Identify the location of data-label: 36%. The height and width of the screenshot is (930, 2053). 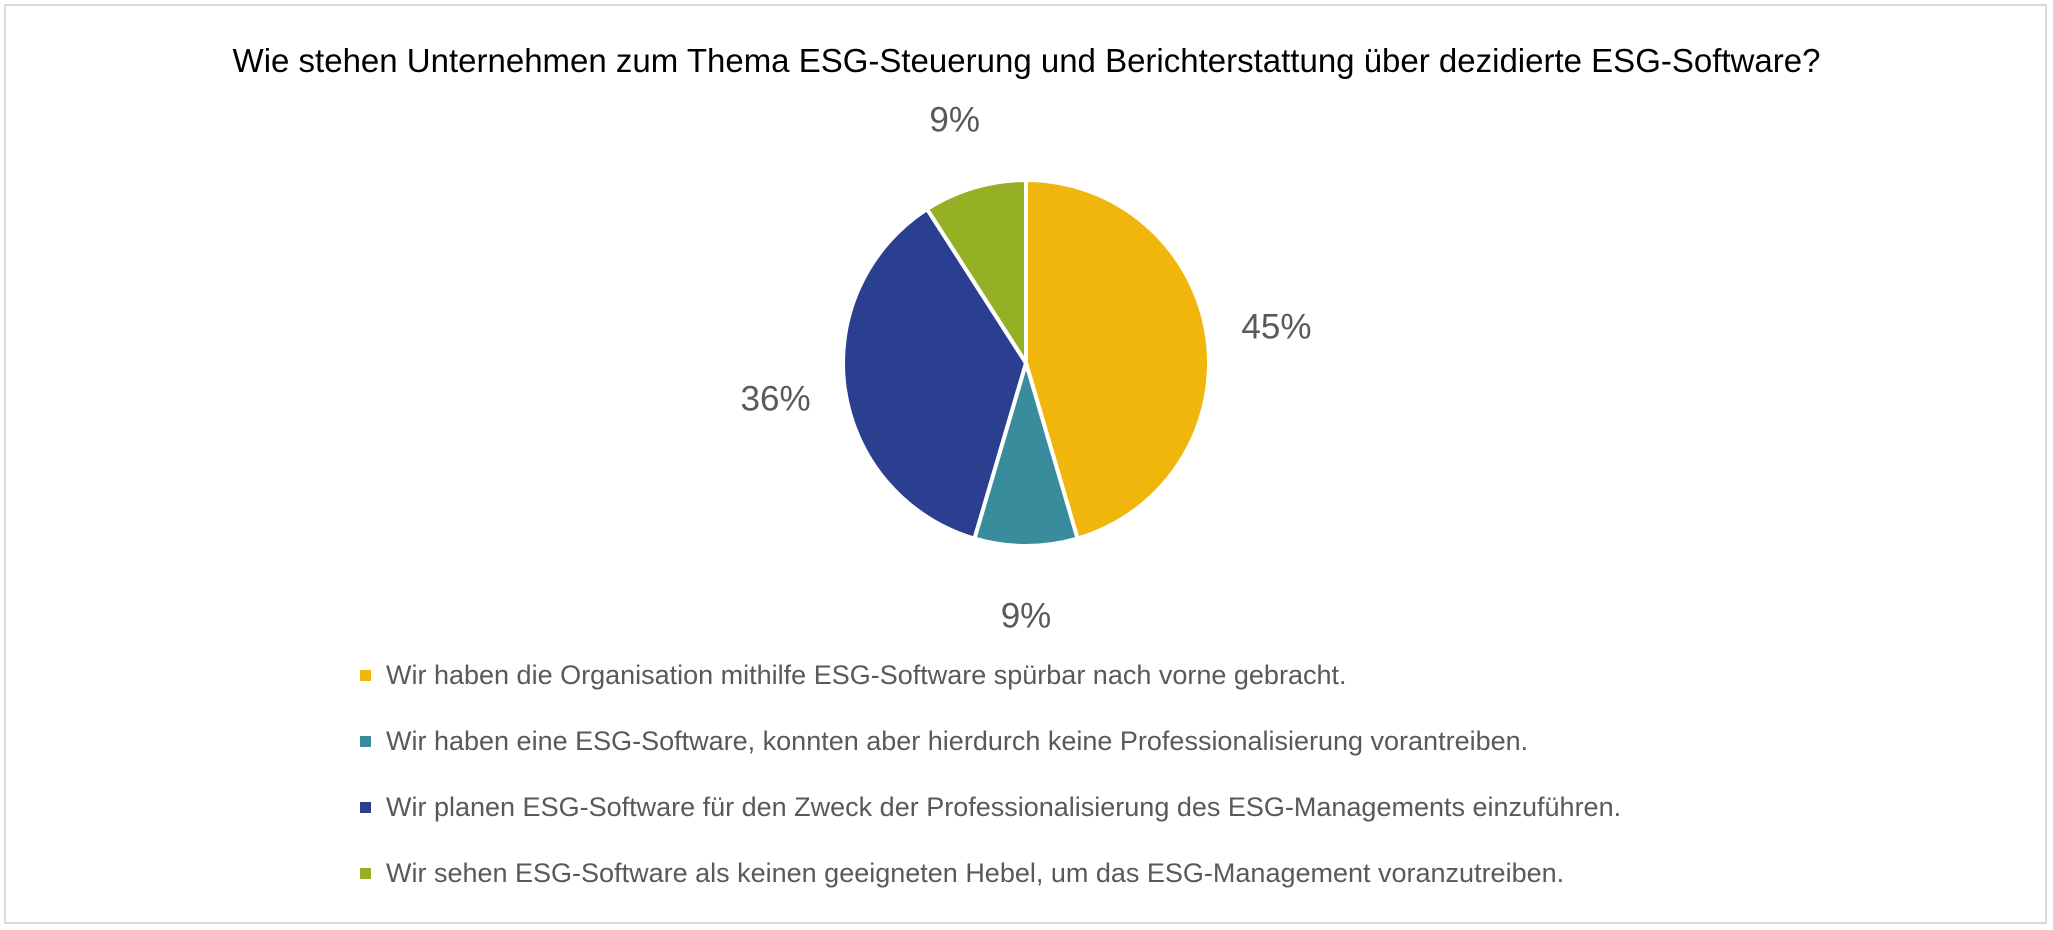
(776, 399).